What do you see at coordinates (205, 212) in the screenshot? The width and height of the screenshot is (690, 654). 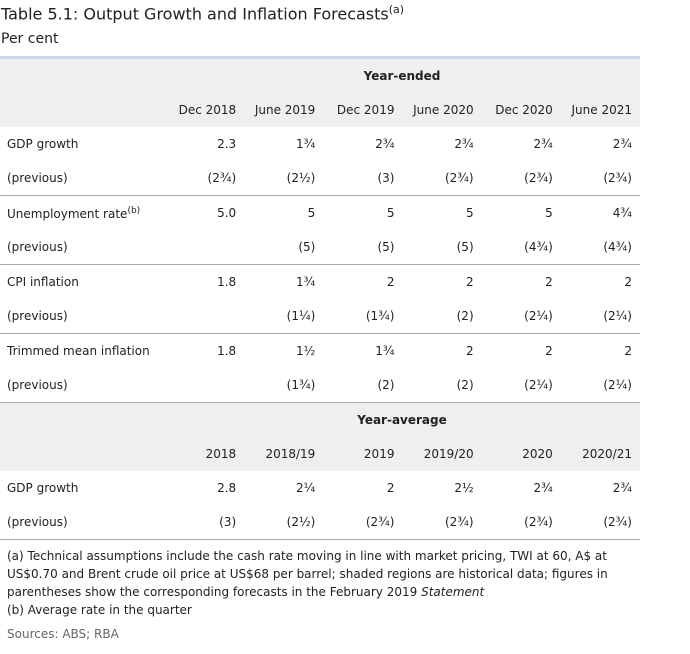 I see `value-cell: 5.0` at bounding box center [205, 212].